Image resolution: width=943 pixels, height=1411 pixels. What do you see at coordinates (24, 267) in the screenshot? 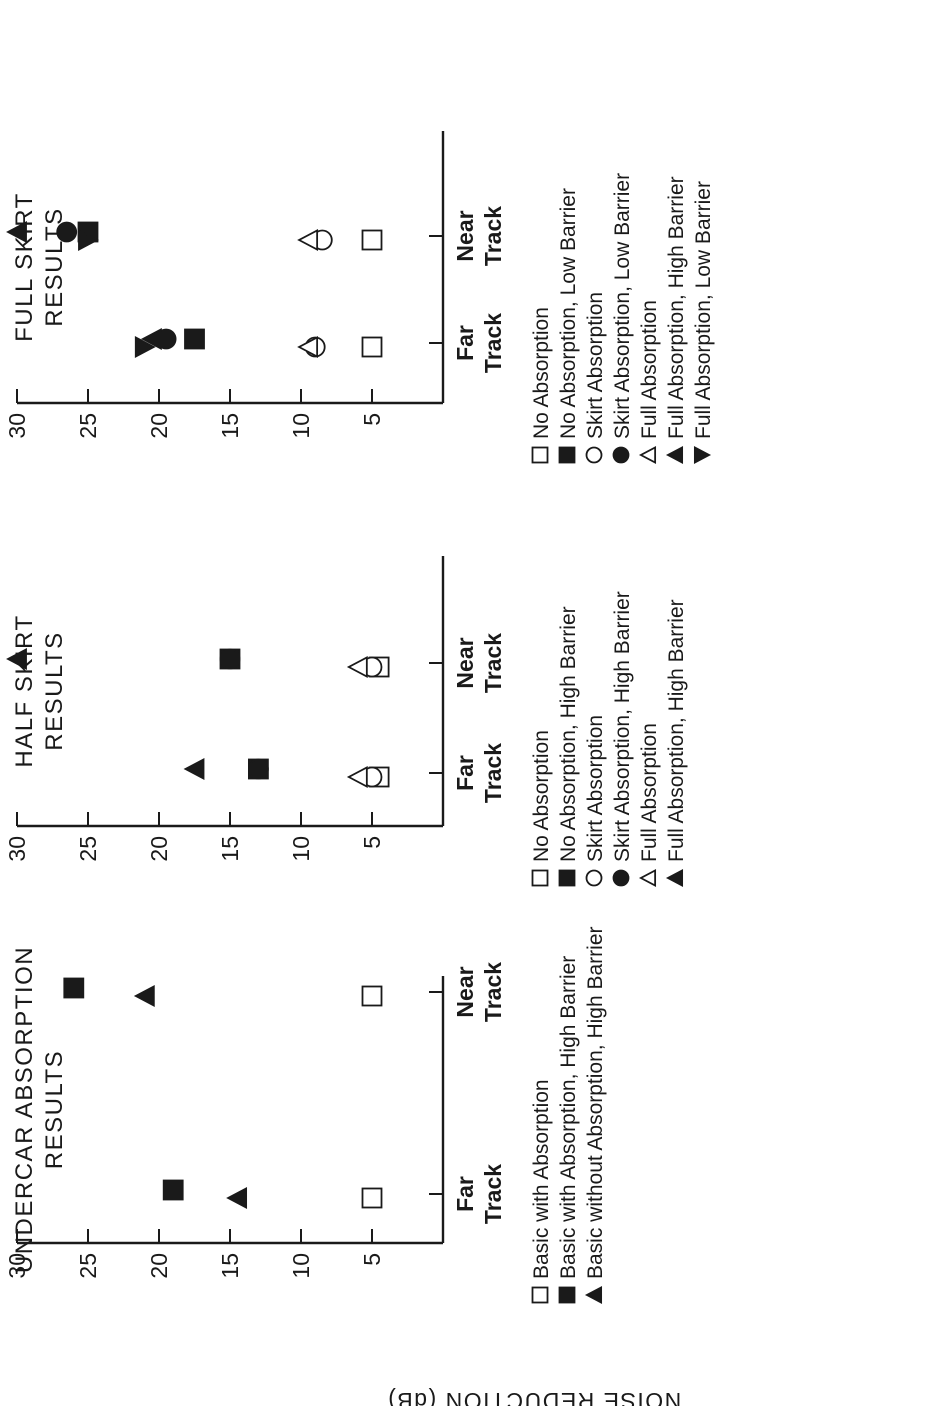
I see `panel-title-line: FULL SKIRT` at bounding box center [24, 267].